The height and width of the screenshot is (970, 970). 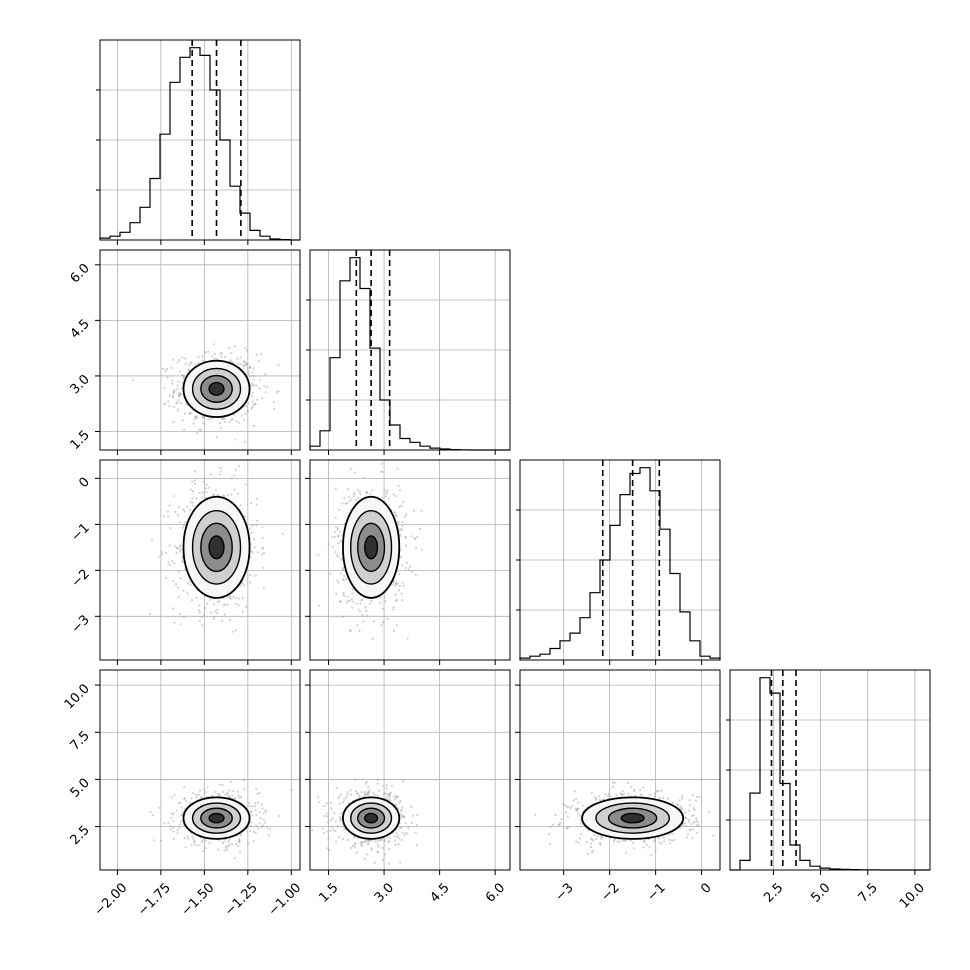 What do you see at coordinates (410, 770) in the screenshot?
I see `panel-frame` at bounding box center [410, 770].